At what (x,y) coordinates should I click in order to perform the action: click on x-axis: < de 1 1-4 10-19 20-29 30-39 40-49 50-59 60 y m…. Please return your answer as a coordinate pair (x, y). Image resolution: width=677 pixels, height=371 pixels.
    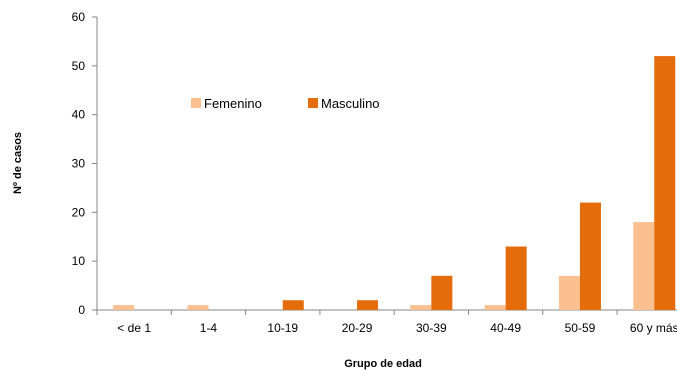
    Looking at the image, I should click on (386, 322).